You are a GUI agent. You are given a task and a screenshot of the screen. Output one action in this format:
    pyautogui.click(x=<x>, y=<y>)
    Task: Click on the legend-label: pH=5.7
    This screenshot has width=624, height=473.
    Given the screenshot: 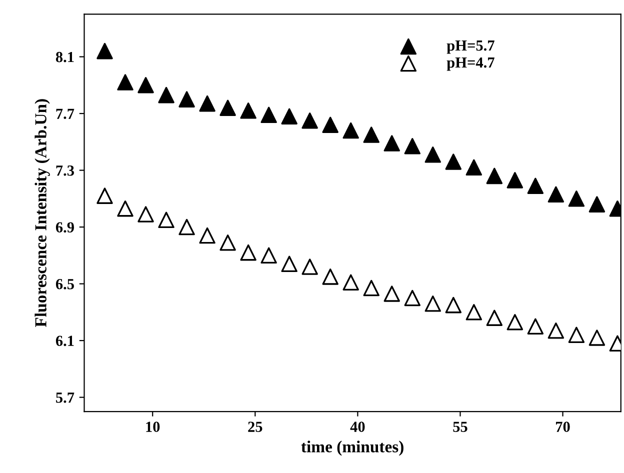 What is the action you would take?
    pyautogui.click(x=470, y=47)
    